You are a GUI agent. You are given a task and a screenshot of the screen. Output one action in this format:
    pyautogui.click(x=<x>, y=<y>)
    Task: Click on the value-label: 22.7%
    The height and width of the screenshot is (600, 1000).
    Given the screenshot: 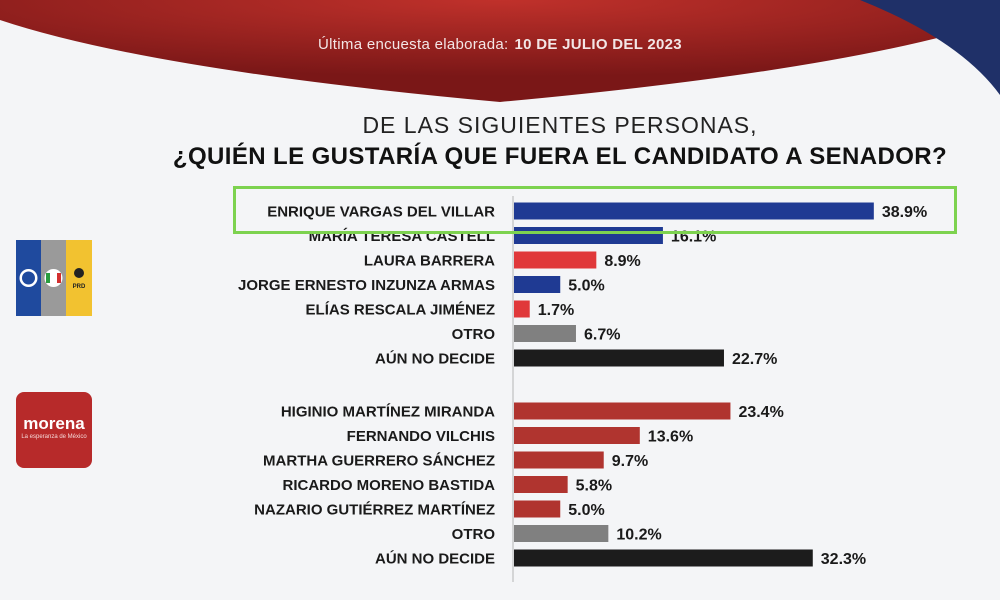 What is the action you would take?
    pyautogui.click(x=754, y=359)
    